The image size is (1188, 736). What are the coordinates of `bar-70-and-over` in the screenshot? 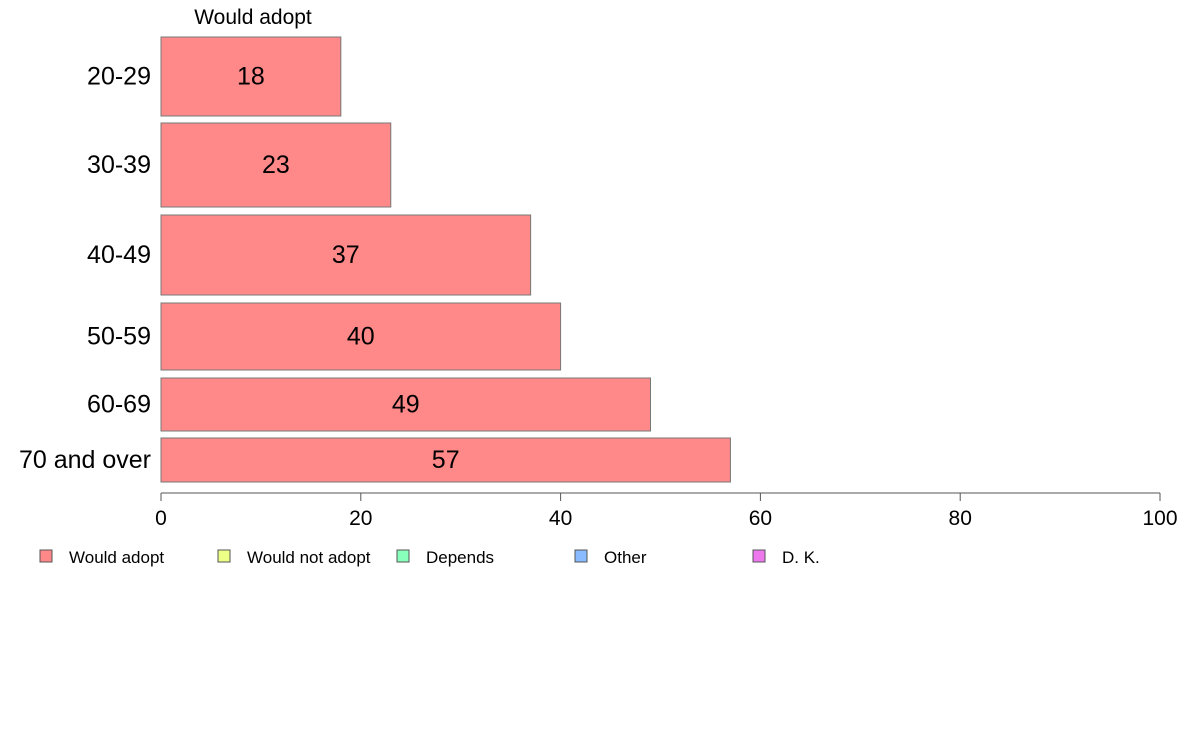 It's located at (445, 460).